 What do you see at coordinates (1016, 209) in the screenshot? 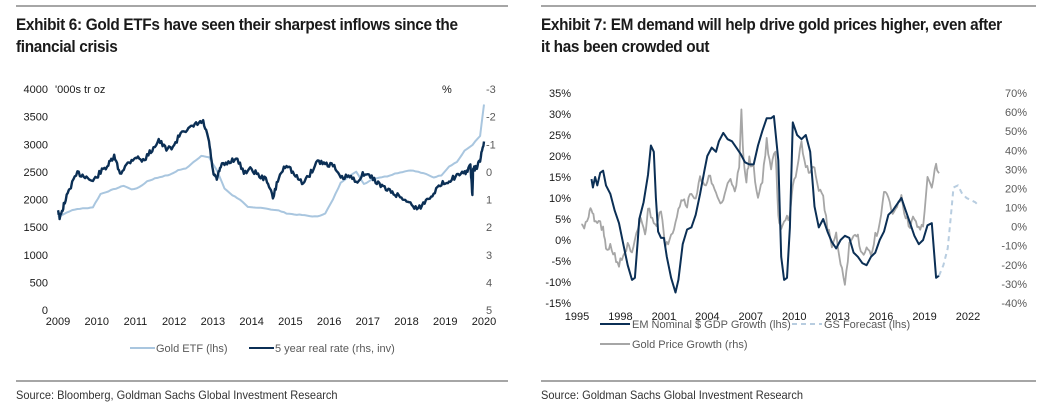
I see `y-axis-right-tick-label: 10%` at bounding box center [1016, 209].